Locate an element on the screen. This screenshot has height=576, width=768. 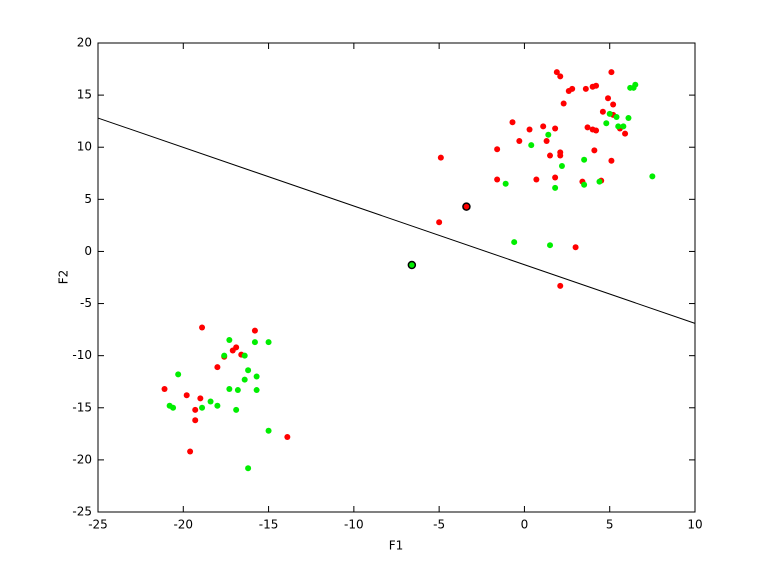
y-tick-label: 10 is located at coordinates (84, 147).